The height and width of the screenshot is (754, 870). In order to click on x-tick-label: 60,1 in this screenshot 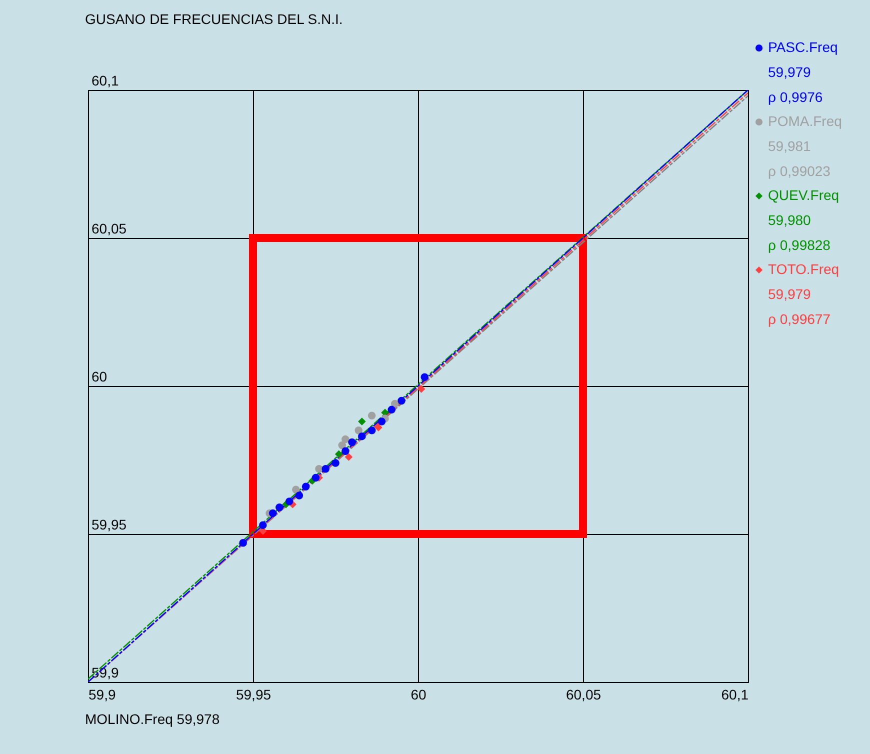, I will do `click(735, 694)`.